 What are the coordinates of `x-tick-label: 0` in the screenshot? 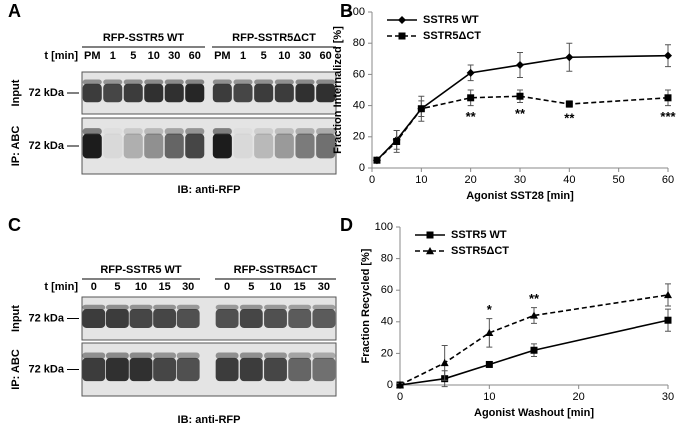 It's located at (400, 397).